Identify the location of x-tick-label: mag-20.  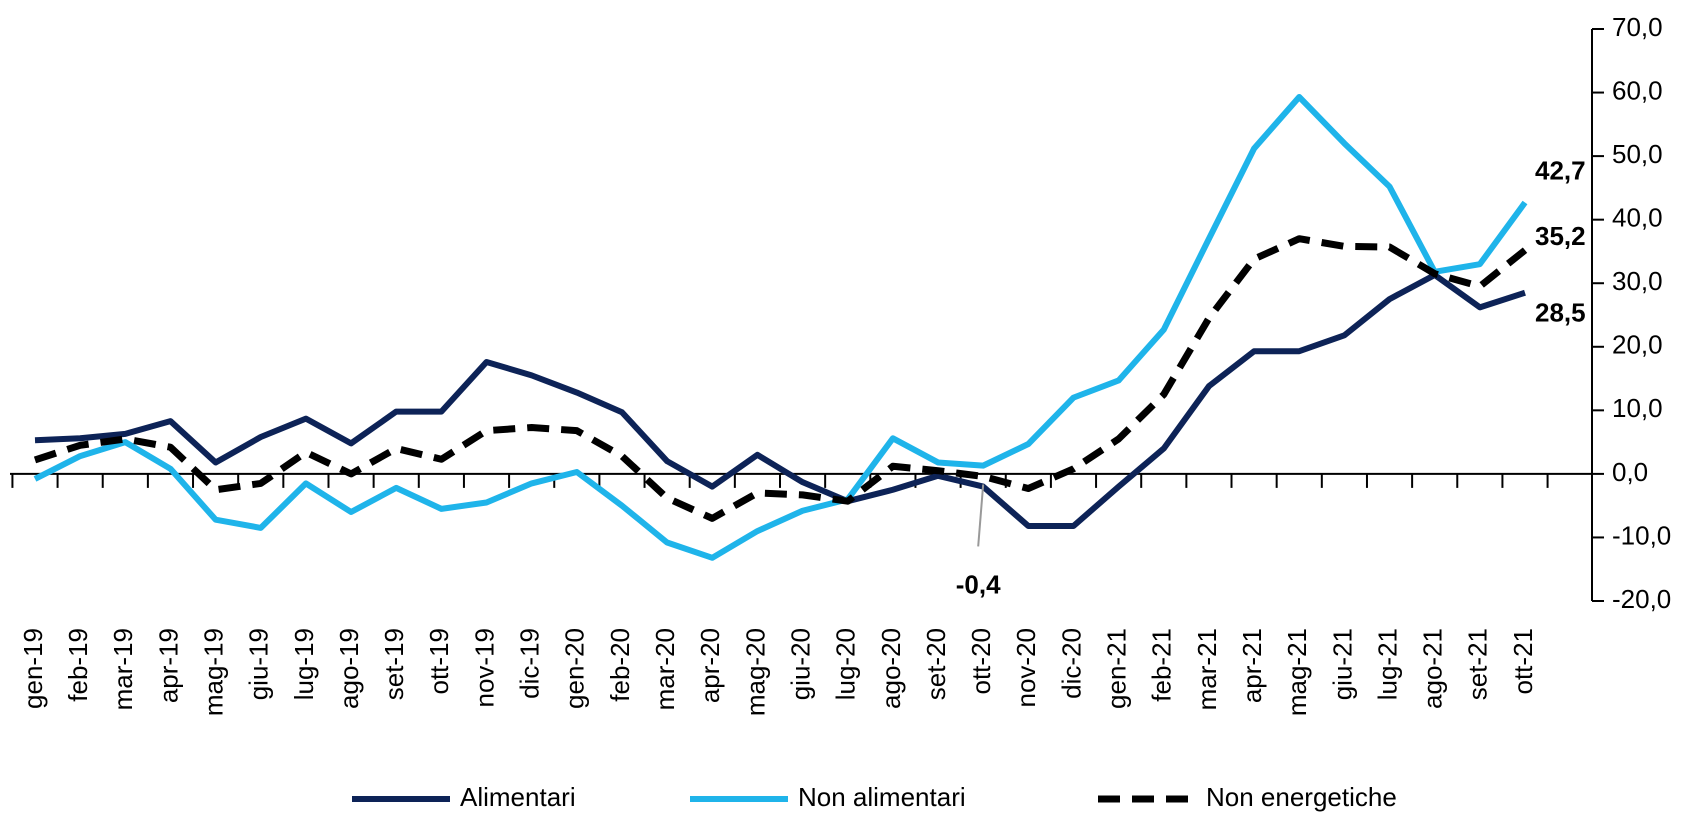
(755, 672).